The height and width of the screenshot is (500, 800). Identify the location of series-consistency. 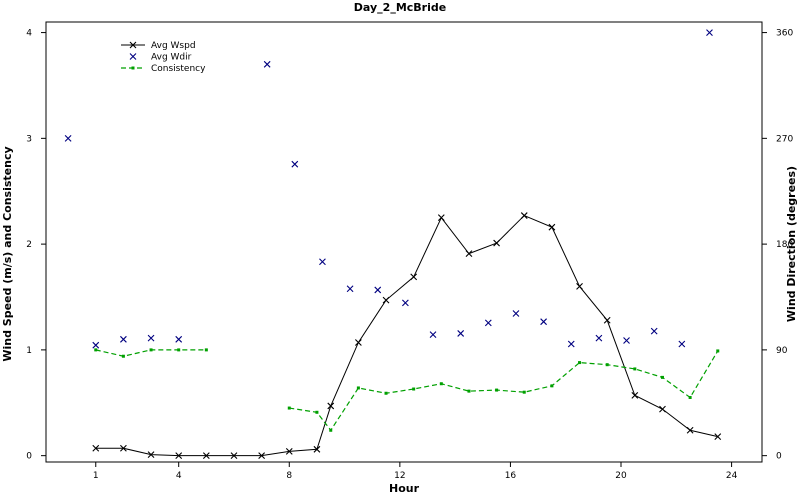
(407, 390).